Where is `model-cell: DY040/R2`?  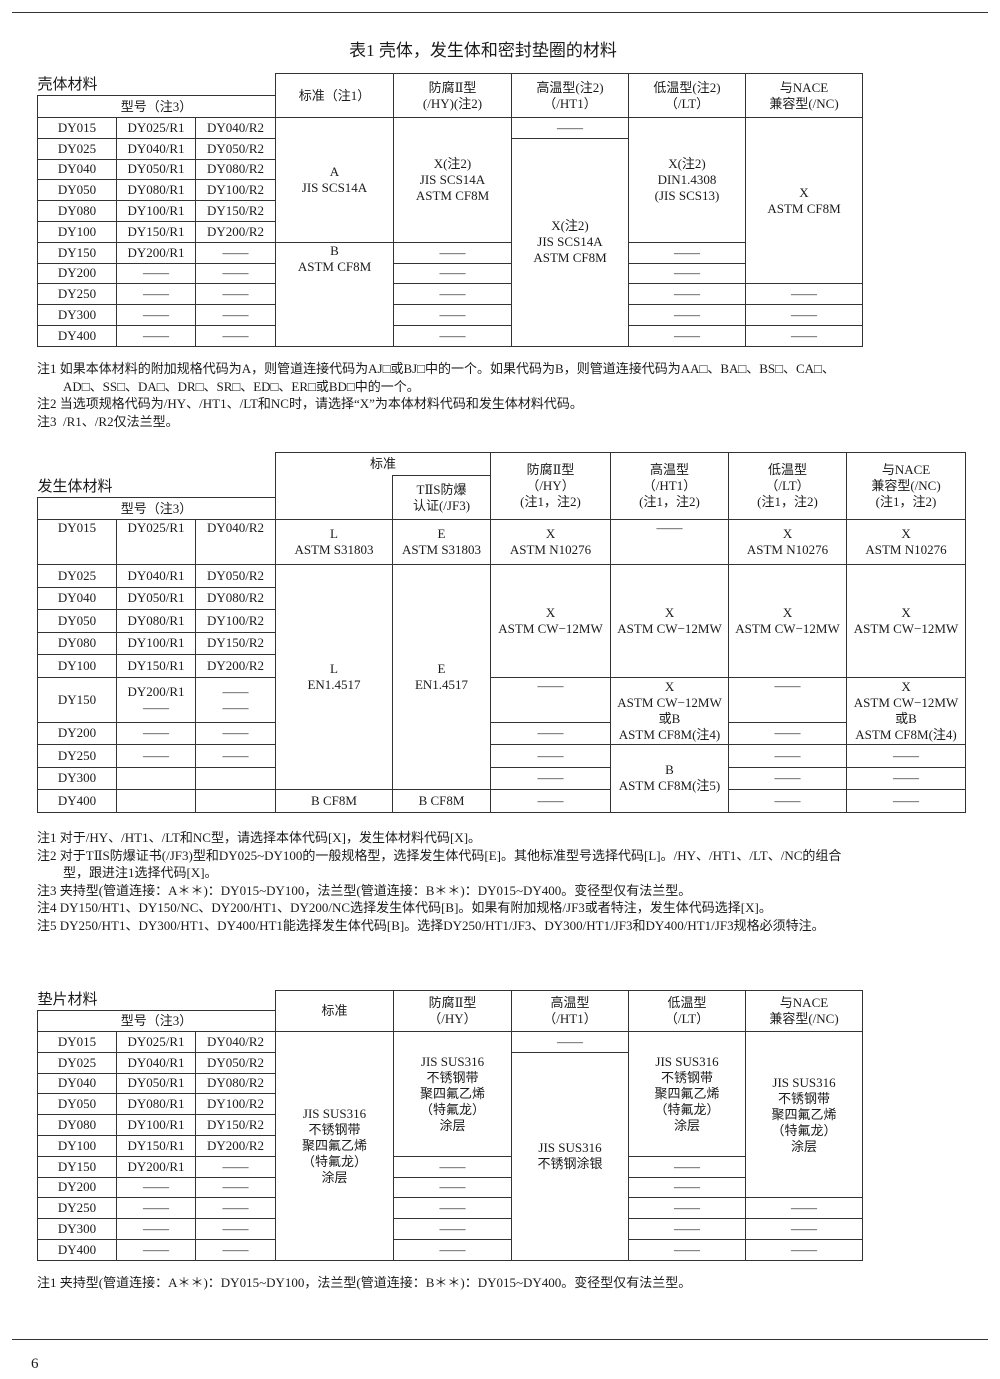 model-cell: DY040/R2 is located at coordinates (235, 1042).